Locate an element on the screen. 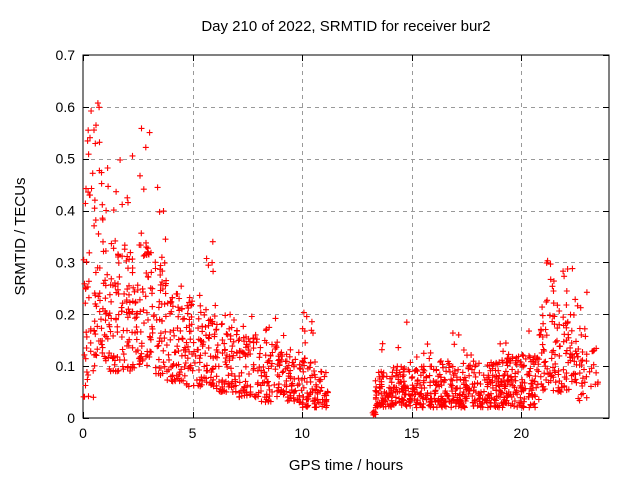 Image resolution: width=640 pixels, height=480 pixels. x-axis-label: GPS time / hours is located at coordinates (346, 465).